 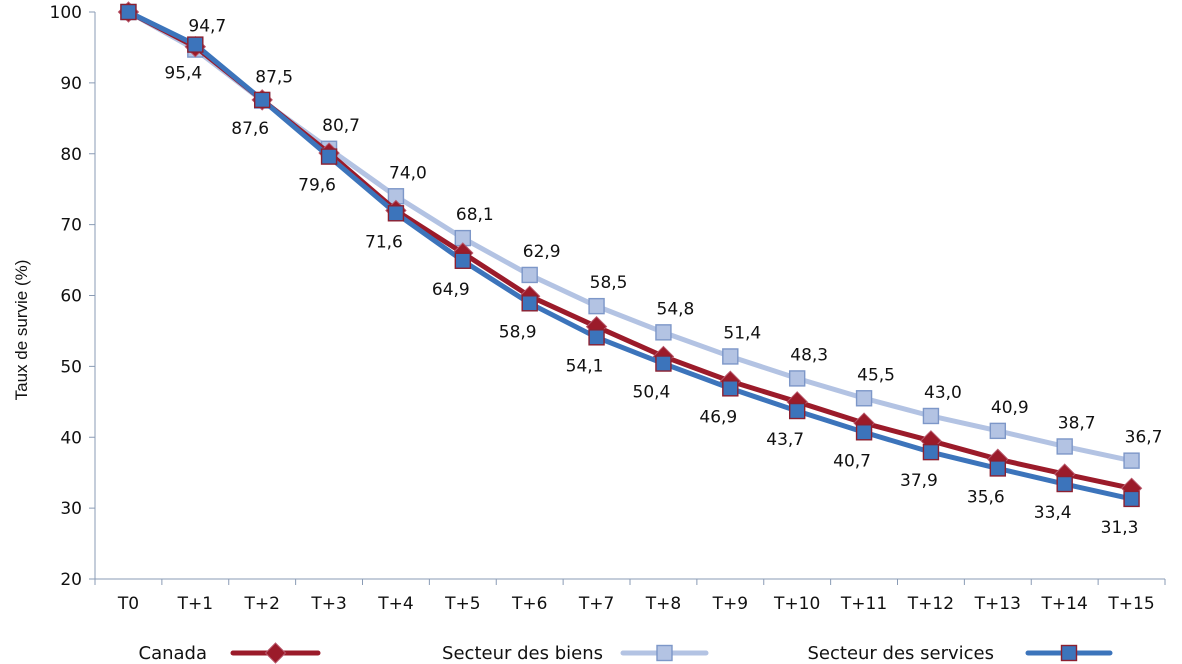 What do you see at coordinates (919, 481) in the screenshot?
I see `data-label-services: 37,9` at bounding box center [919, 481].